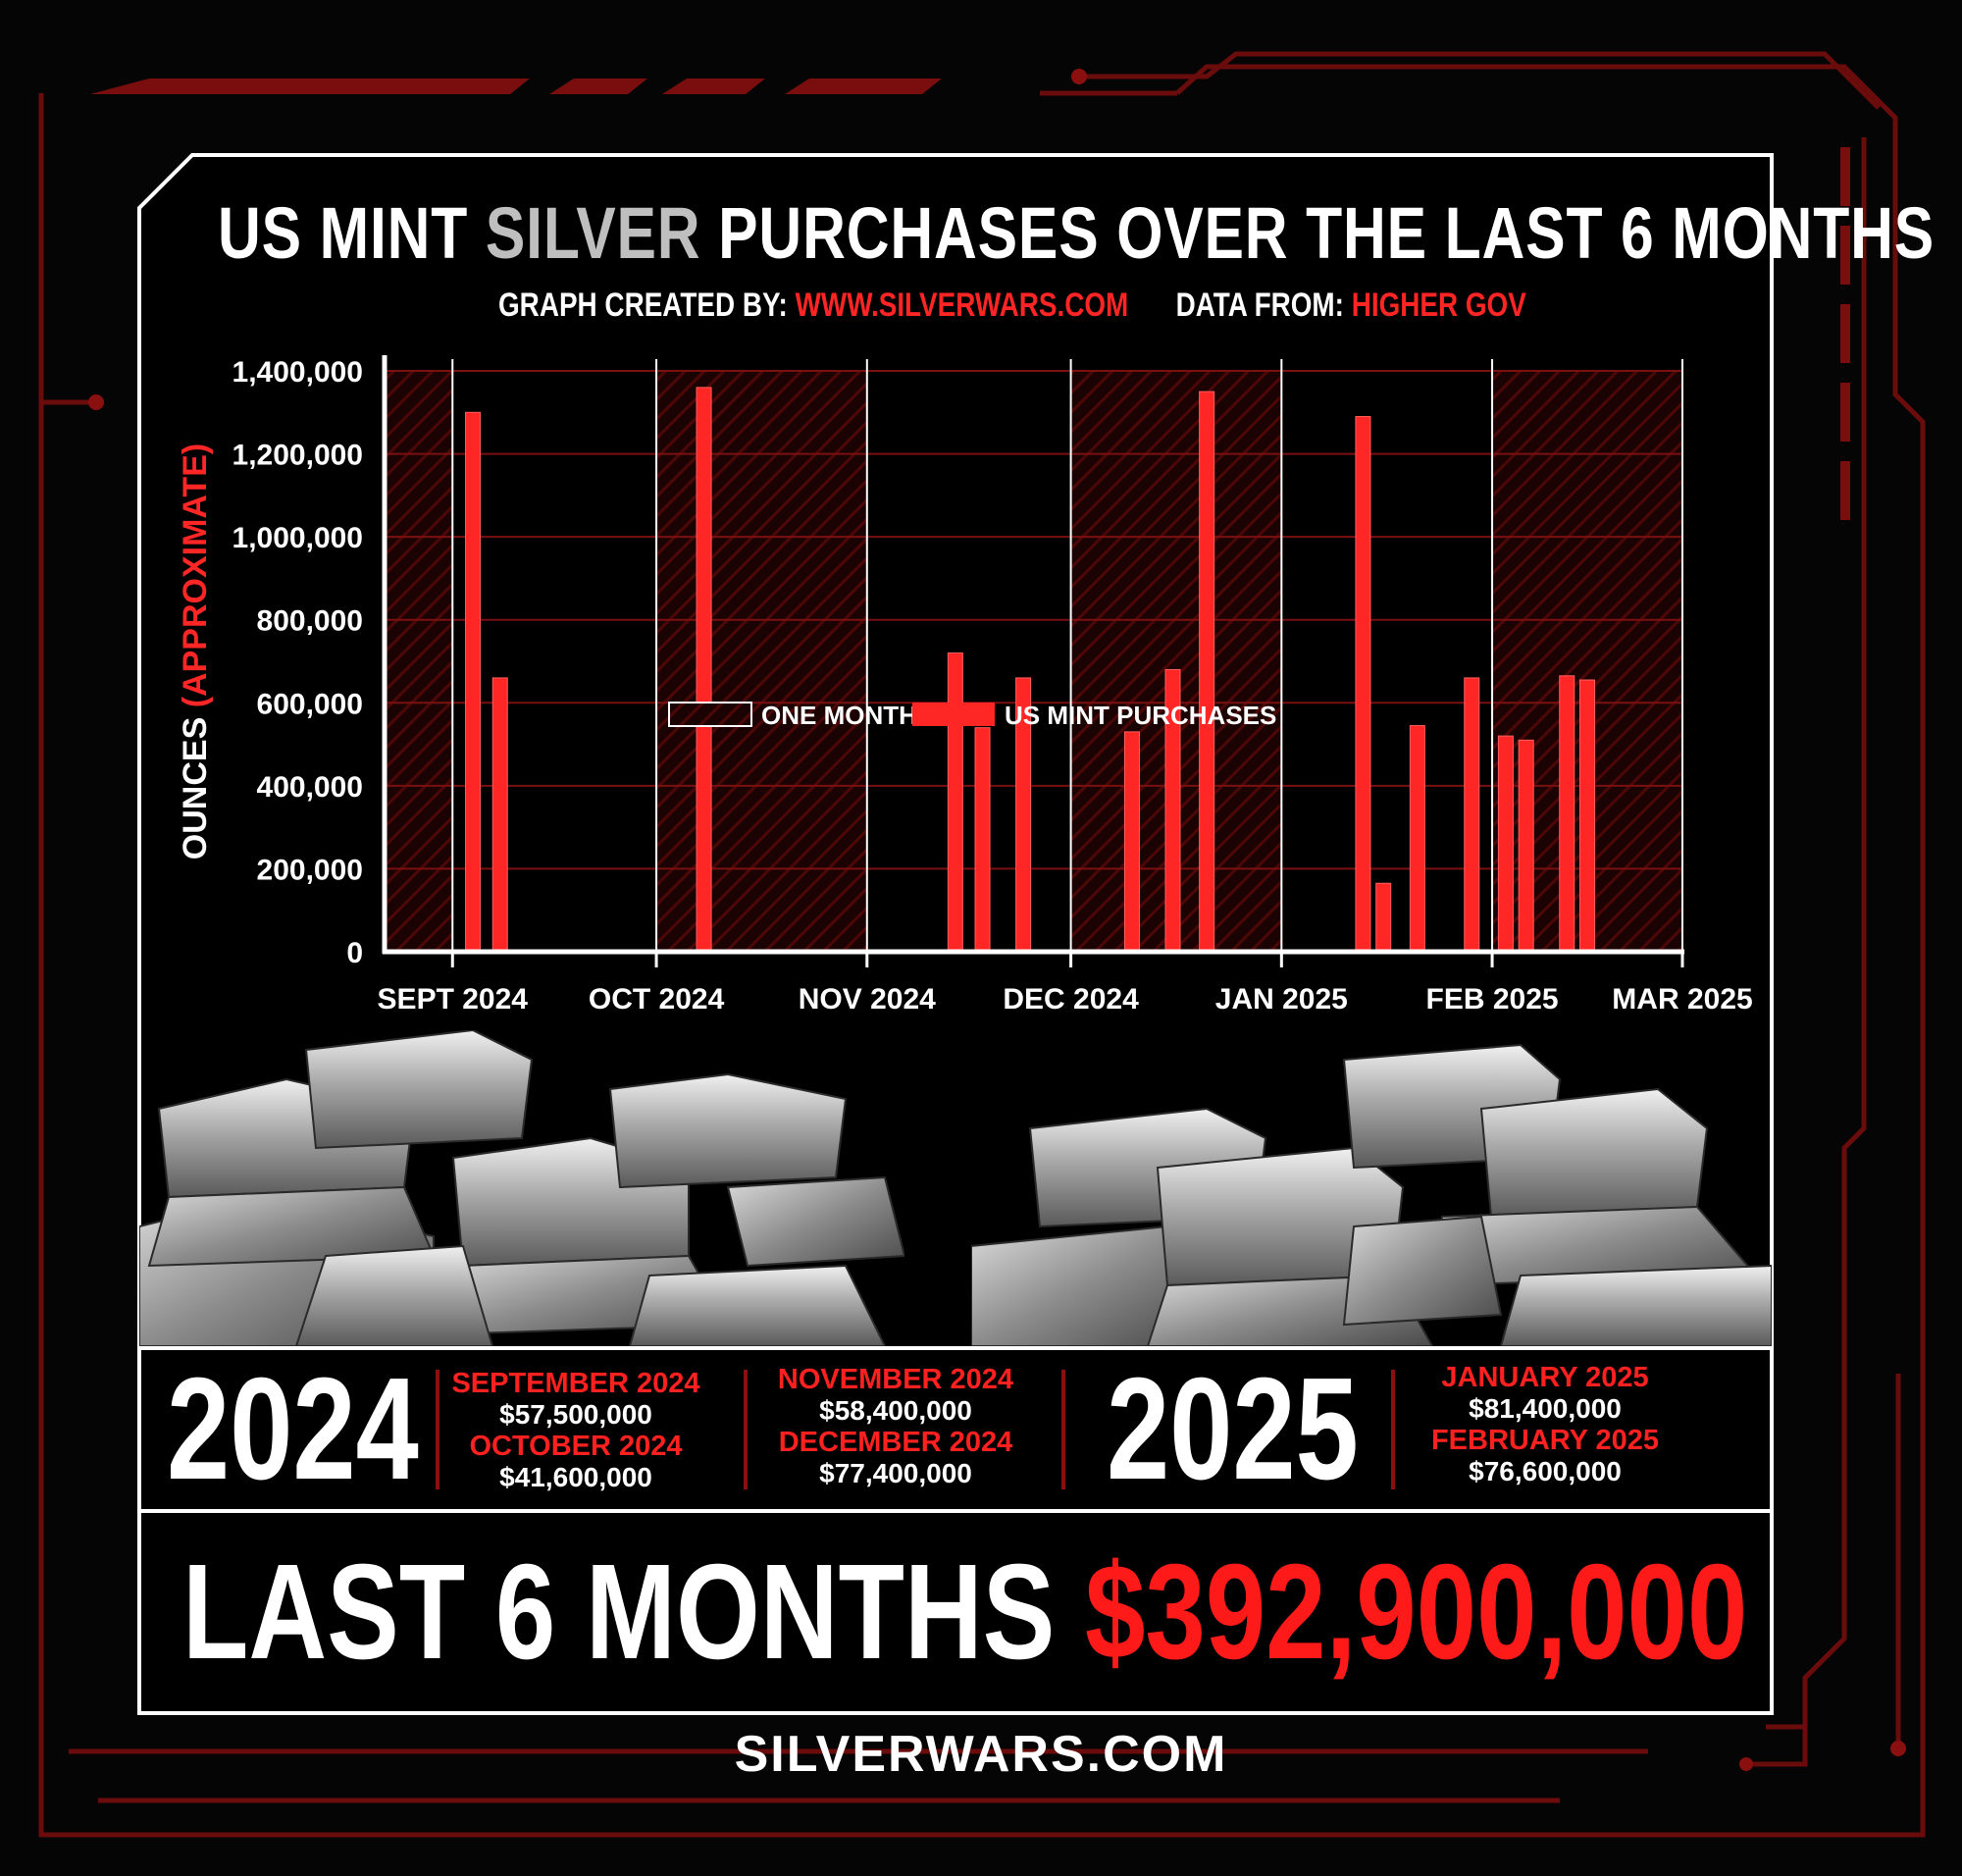 The height and width of the screenshot is (1876, 1962). I want to click on y-tick-label: 400,000, so click(310, 787).